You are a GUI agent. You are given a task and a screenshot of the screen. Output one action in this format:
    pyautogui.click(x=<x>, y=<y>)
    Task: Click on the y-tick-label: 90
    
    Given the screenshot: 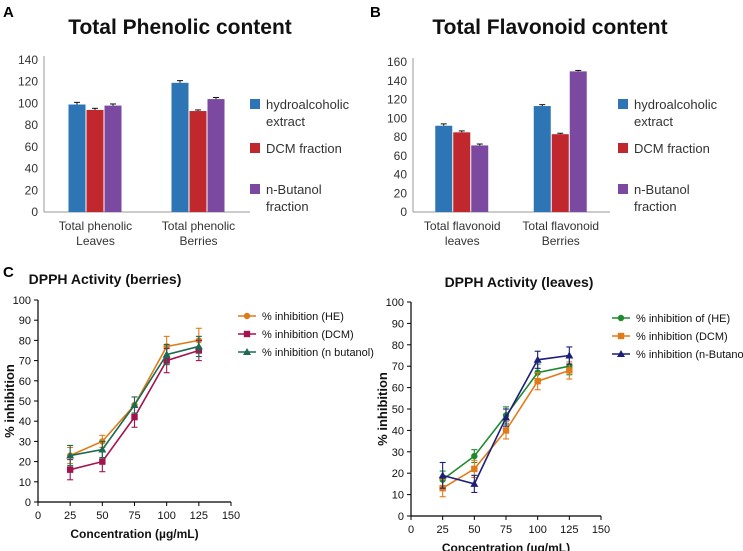 What is the action you would take?
    pyautogui.click(x=25, y=321)
    